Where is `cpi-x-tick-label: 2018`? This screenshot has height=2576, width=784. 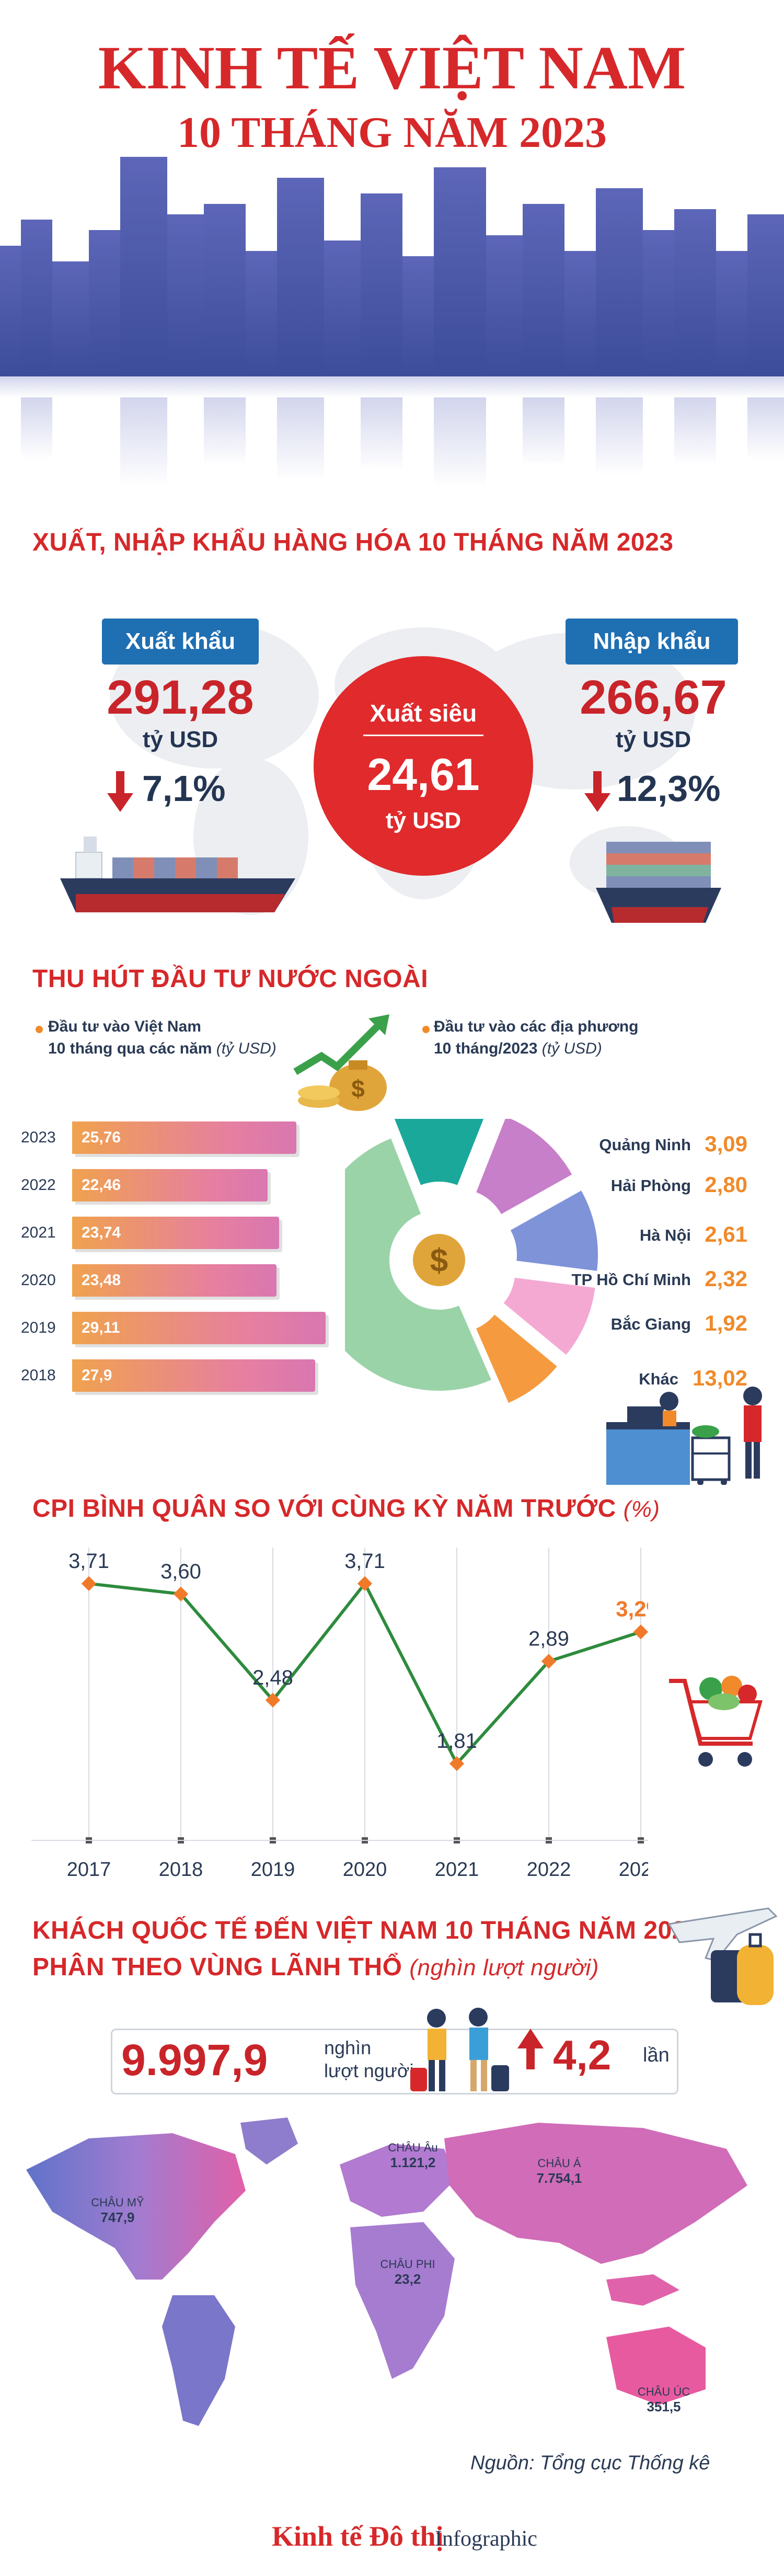 cpi-x-tick-label: 2018 is located at coordinates (181, 1870).